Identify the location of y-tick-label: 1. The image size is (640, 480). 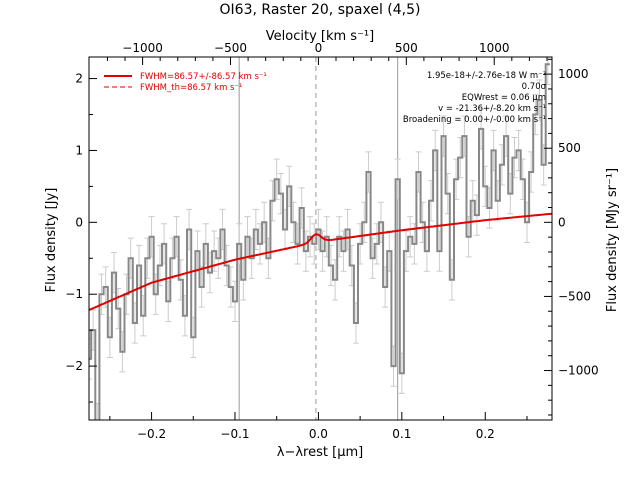
(79, 150).